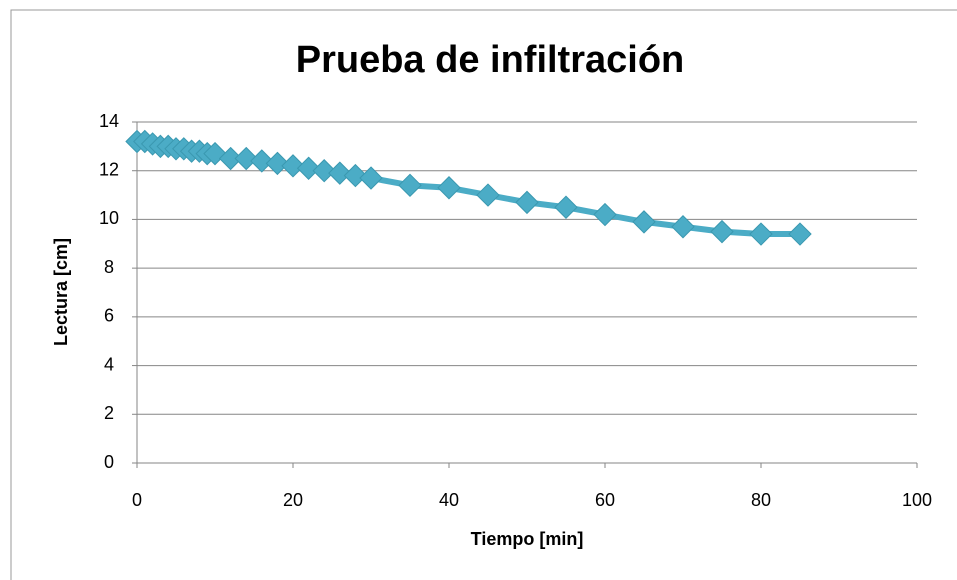  I want to click on x-axis-title: Tiempo [min], so click(527, 539).